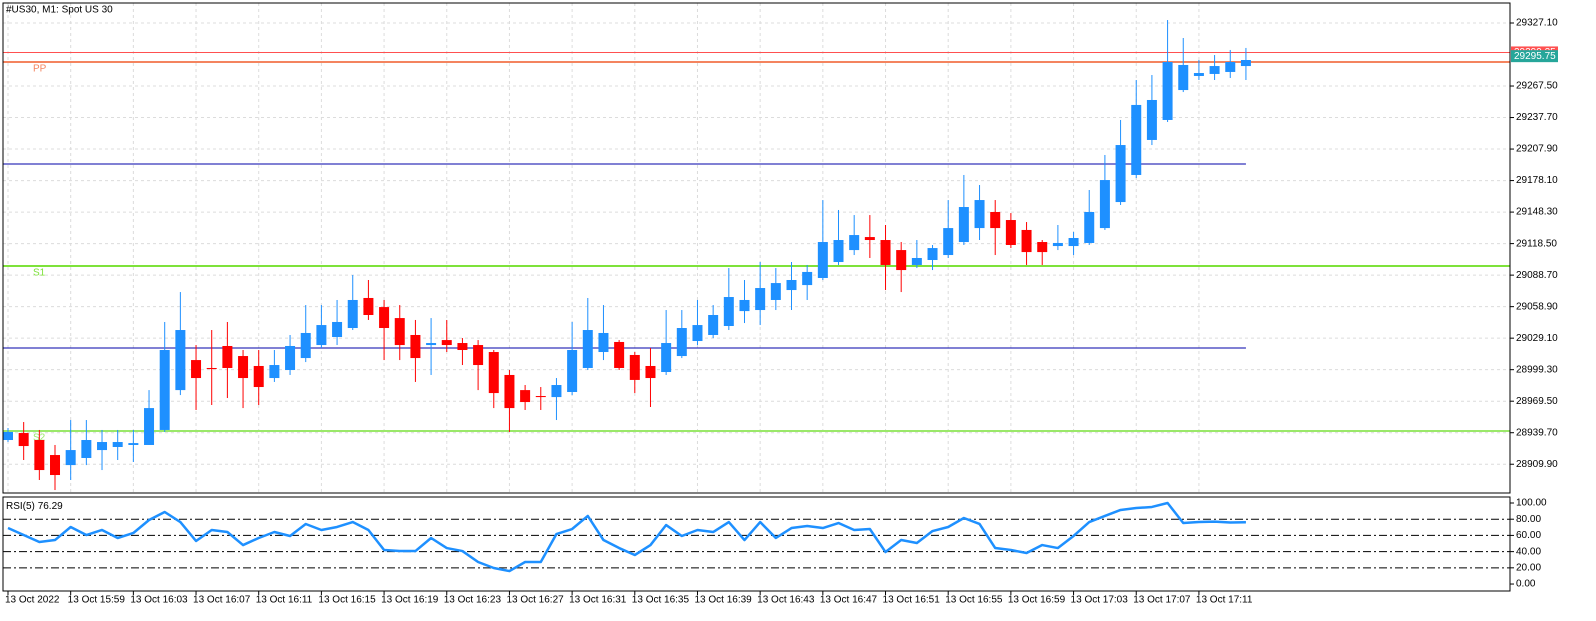 The image size is (1596, 621). Describe the element at coordinates (410, 600) in the screenshot. I see `x-tick-label: 13 Oct 16:19` at that location.